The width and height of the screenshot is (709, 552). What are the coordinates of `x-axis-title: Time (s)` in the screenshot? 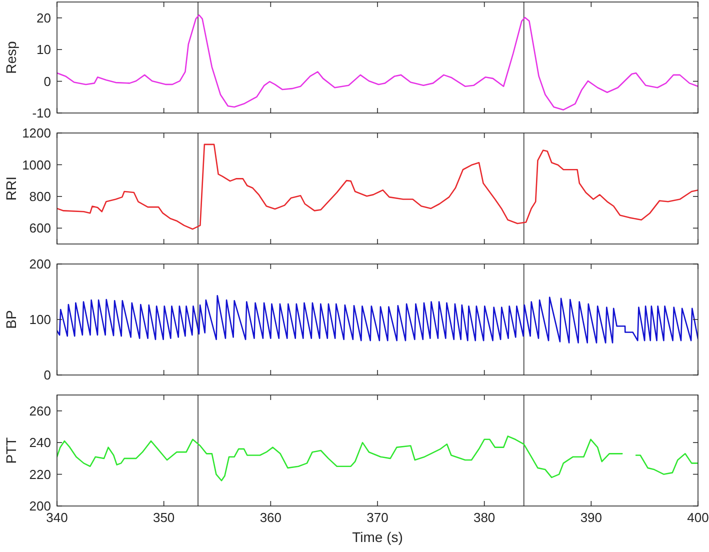 It's located at (377, 537).